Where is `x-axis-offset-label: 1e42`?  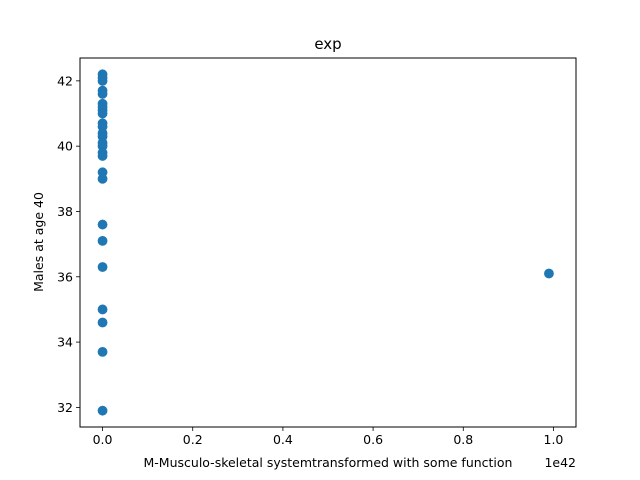 x-axis-offset-label: 1e42 is located at coordinates (560, 462).